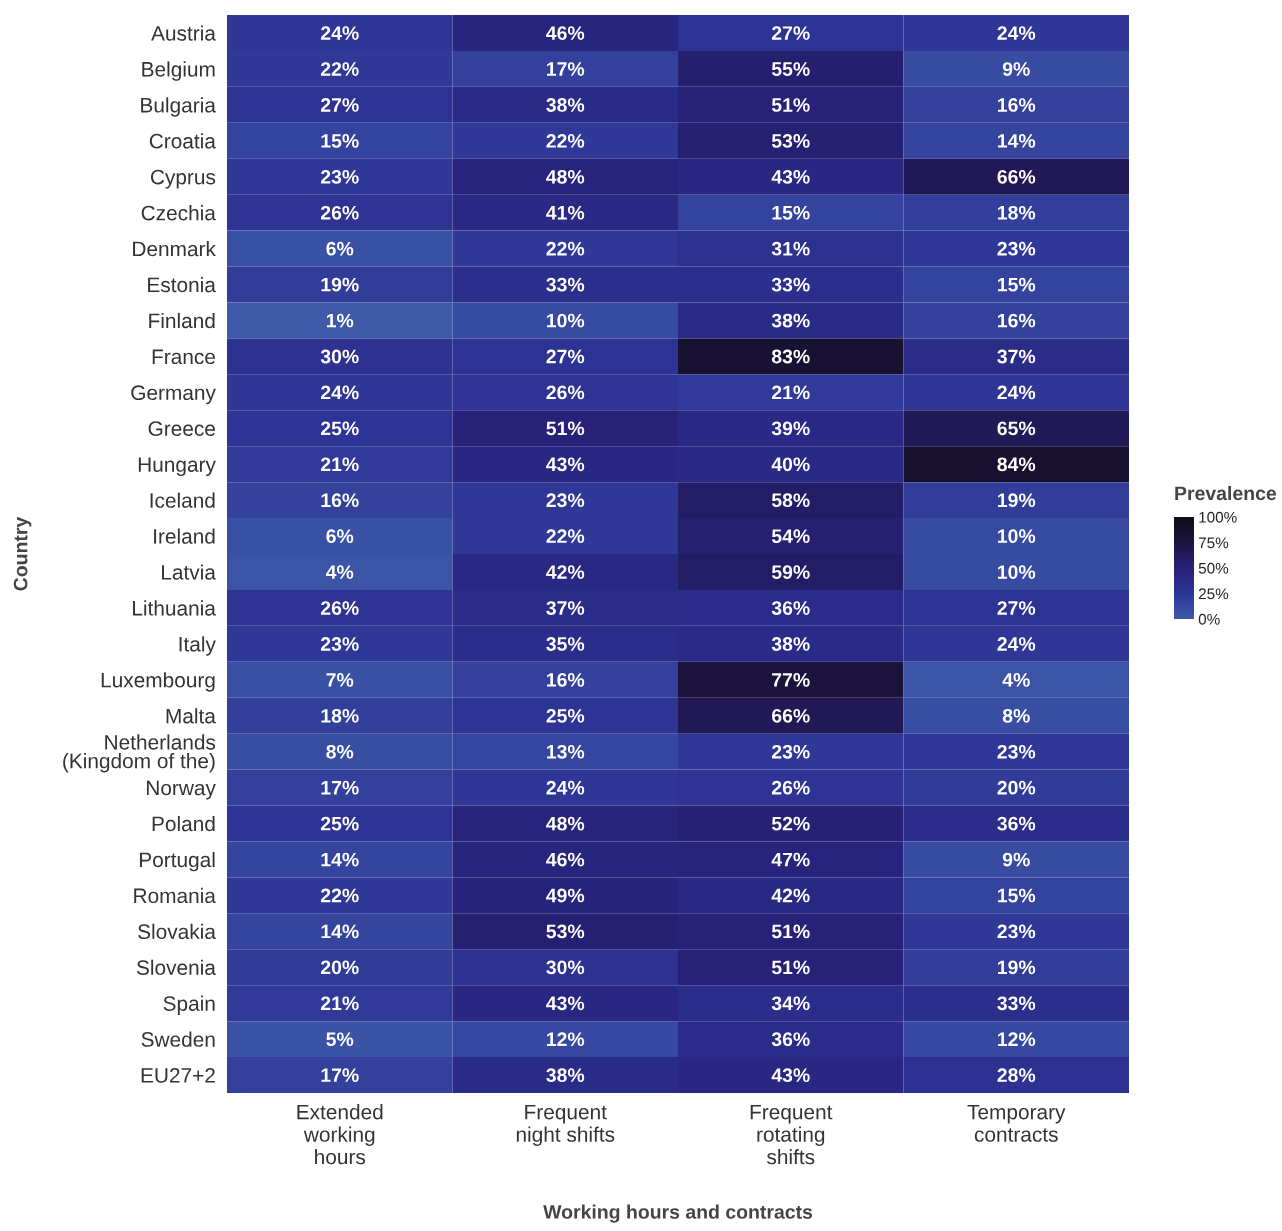 The height and width of the screenshot is (1231, 1282). What do you see at coordinates (183, 33) in the screenshot?
I see `y-tick-label: Austria` at bounding box center [183, 33].